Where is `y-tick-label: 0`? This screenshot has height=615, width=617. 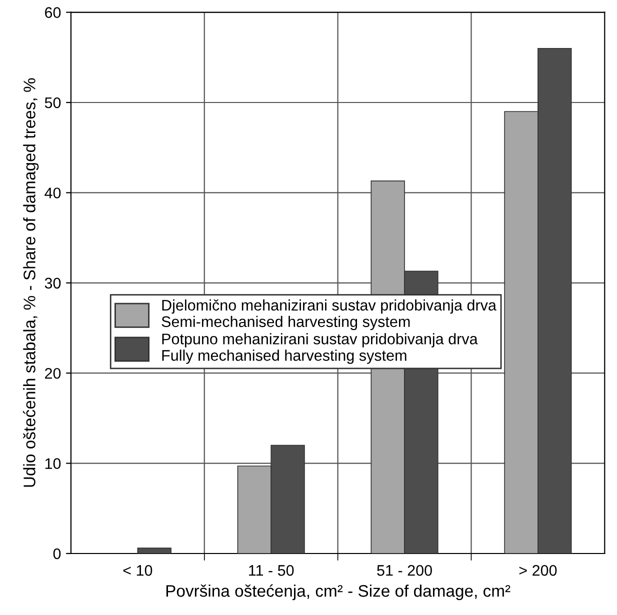
y-tick-label: 0 is located at coordinates (57, 554).